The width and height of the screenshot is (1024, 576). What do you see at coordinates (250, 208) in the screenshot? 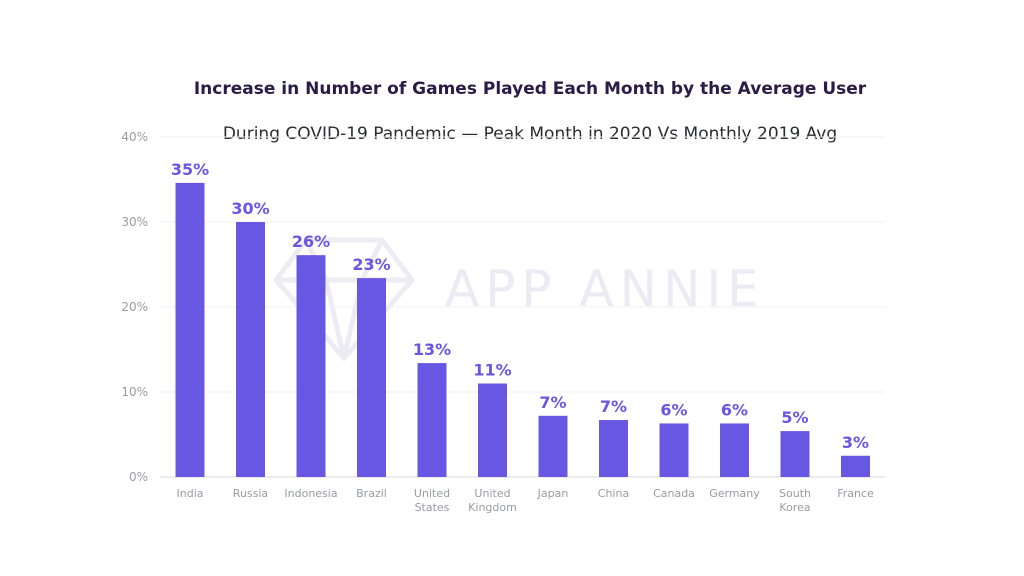
I see `data-label: 30%` at bounding box center [250, 208].